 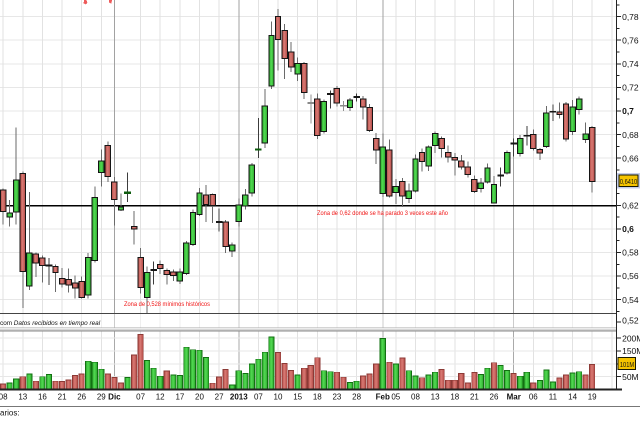 What do you see at coordinates (627, 364) in the screenshot?
I see `svg-text: 101M` at bounding box center [627, 364].